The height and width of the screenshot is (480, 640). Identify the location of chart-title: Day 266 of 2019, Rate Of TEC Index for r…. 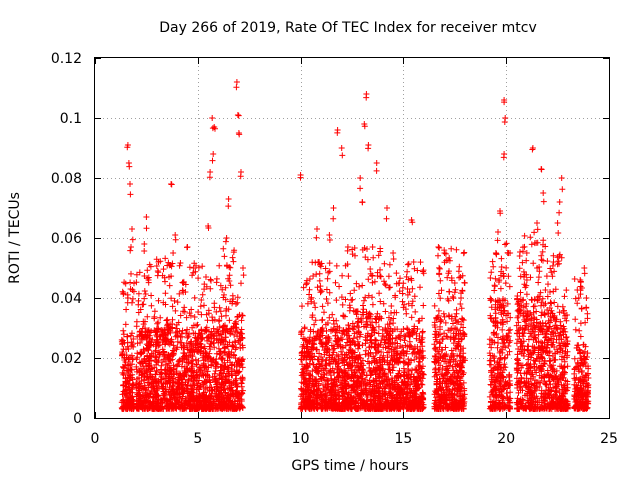
(347, 28).